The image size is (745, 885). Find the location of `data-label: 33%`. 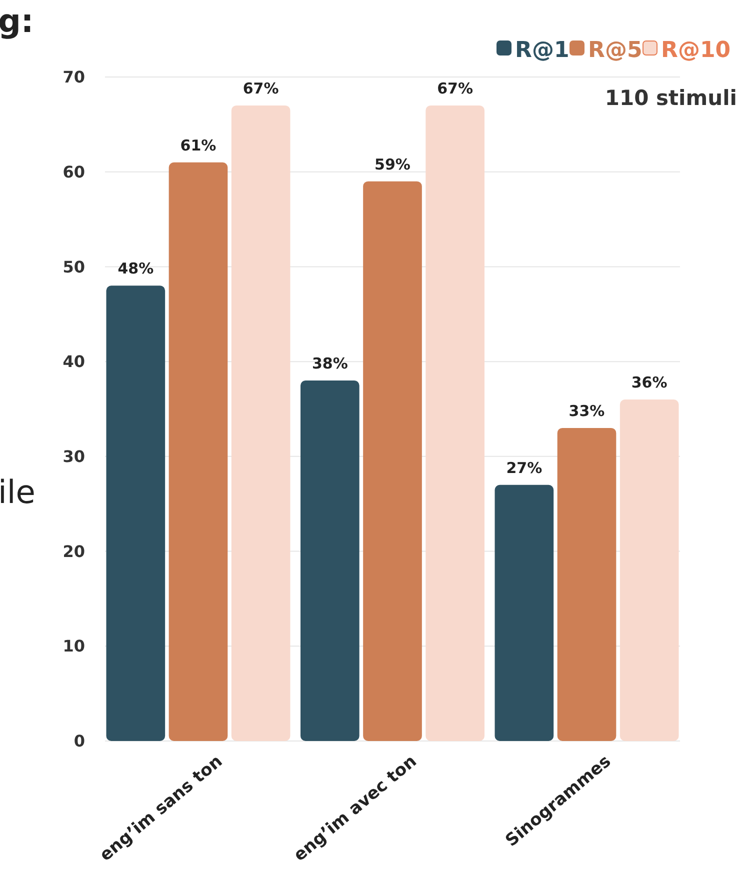

data-label: 33% is located at coordinates (586, 411).